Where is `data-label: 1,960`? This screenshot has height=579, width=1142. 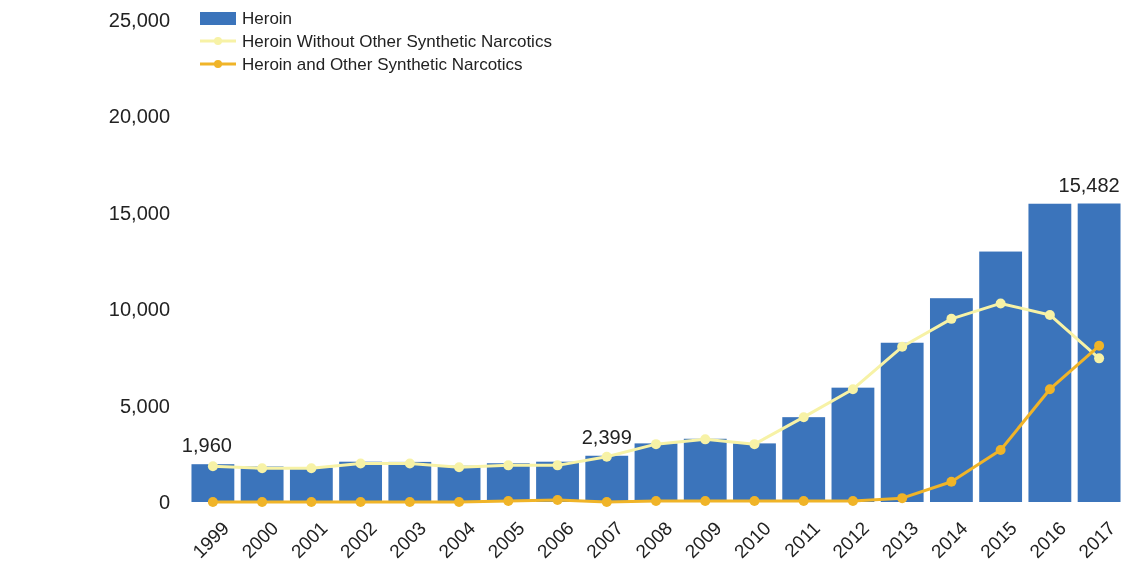
data-label: 1,960 is located at coordinates (206, 445).